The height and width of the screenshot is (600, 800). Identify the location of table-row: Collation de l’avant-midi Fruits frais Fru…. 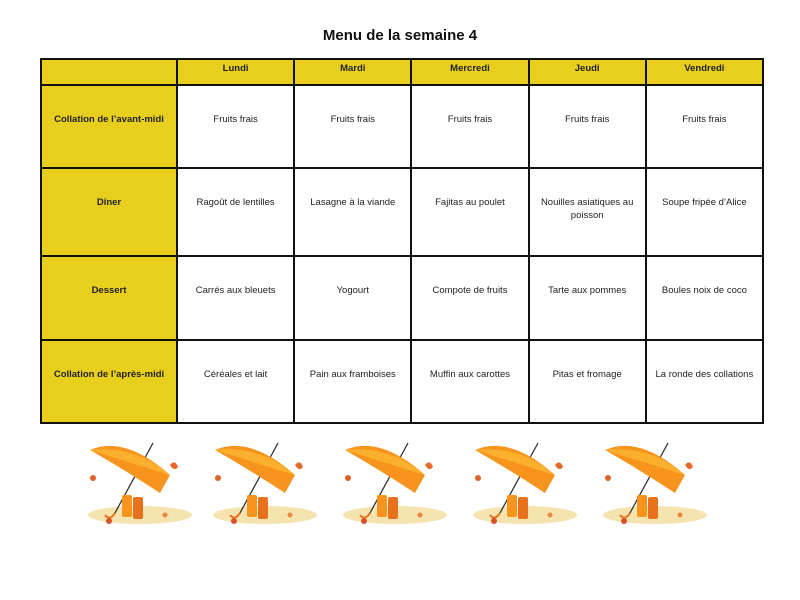
(402, 126).